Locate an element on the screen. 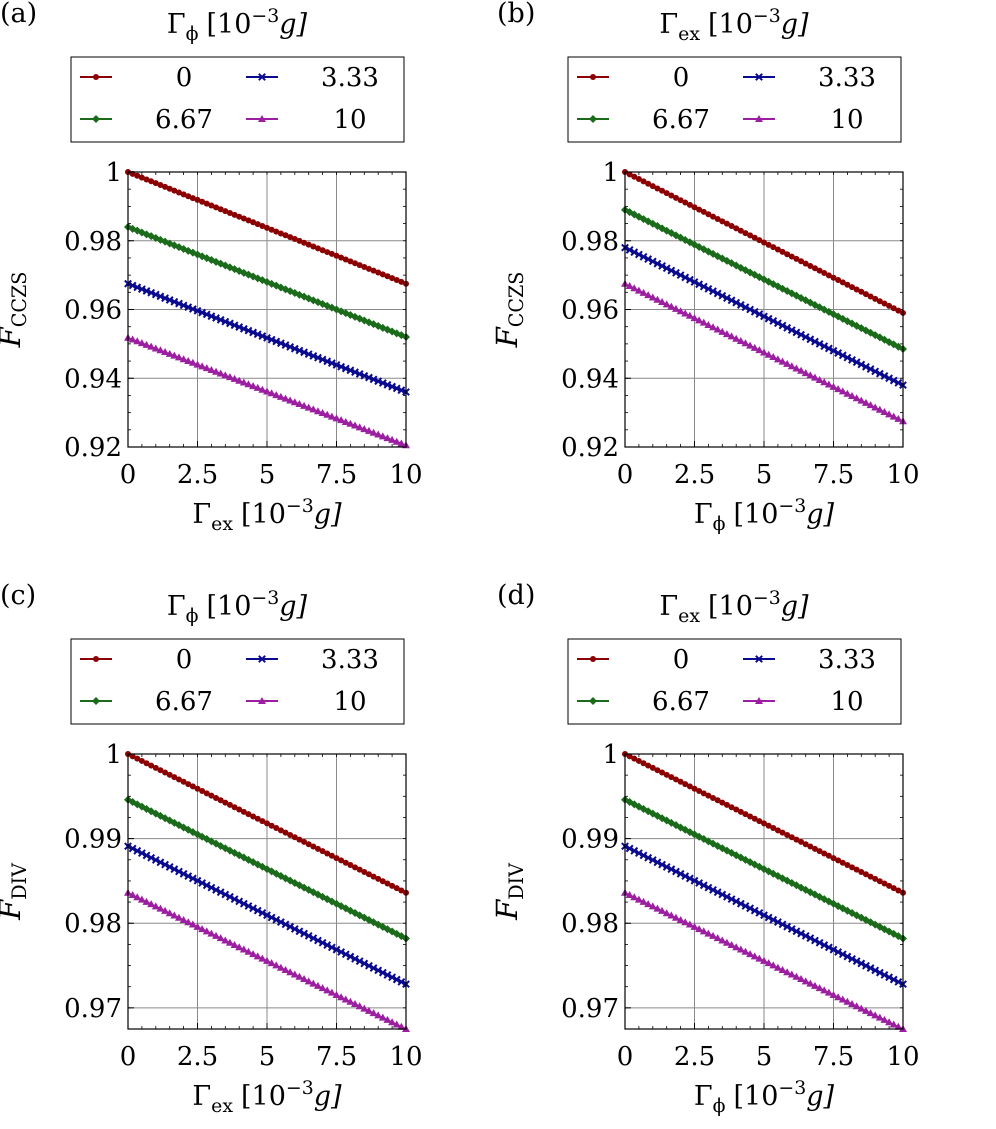 This screenshot has width=996, height=1129. y-tick-label: 0.99 is located at coordinates (590, 840).